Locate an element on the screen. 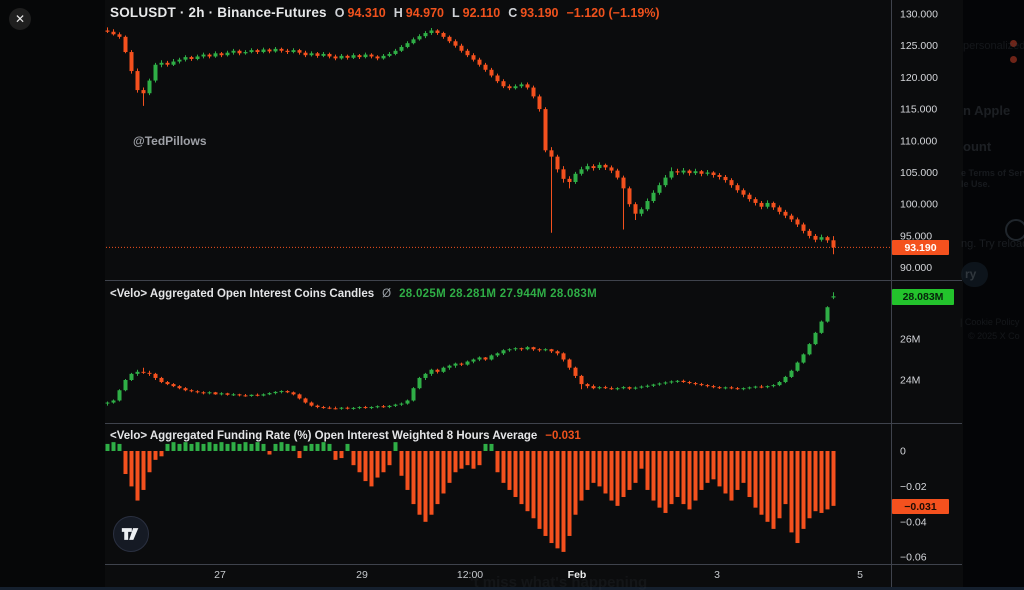 This screenshot has height=590, width=1024. dimmed-background-text: ount is located at coordinates (977, 146).